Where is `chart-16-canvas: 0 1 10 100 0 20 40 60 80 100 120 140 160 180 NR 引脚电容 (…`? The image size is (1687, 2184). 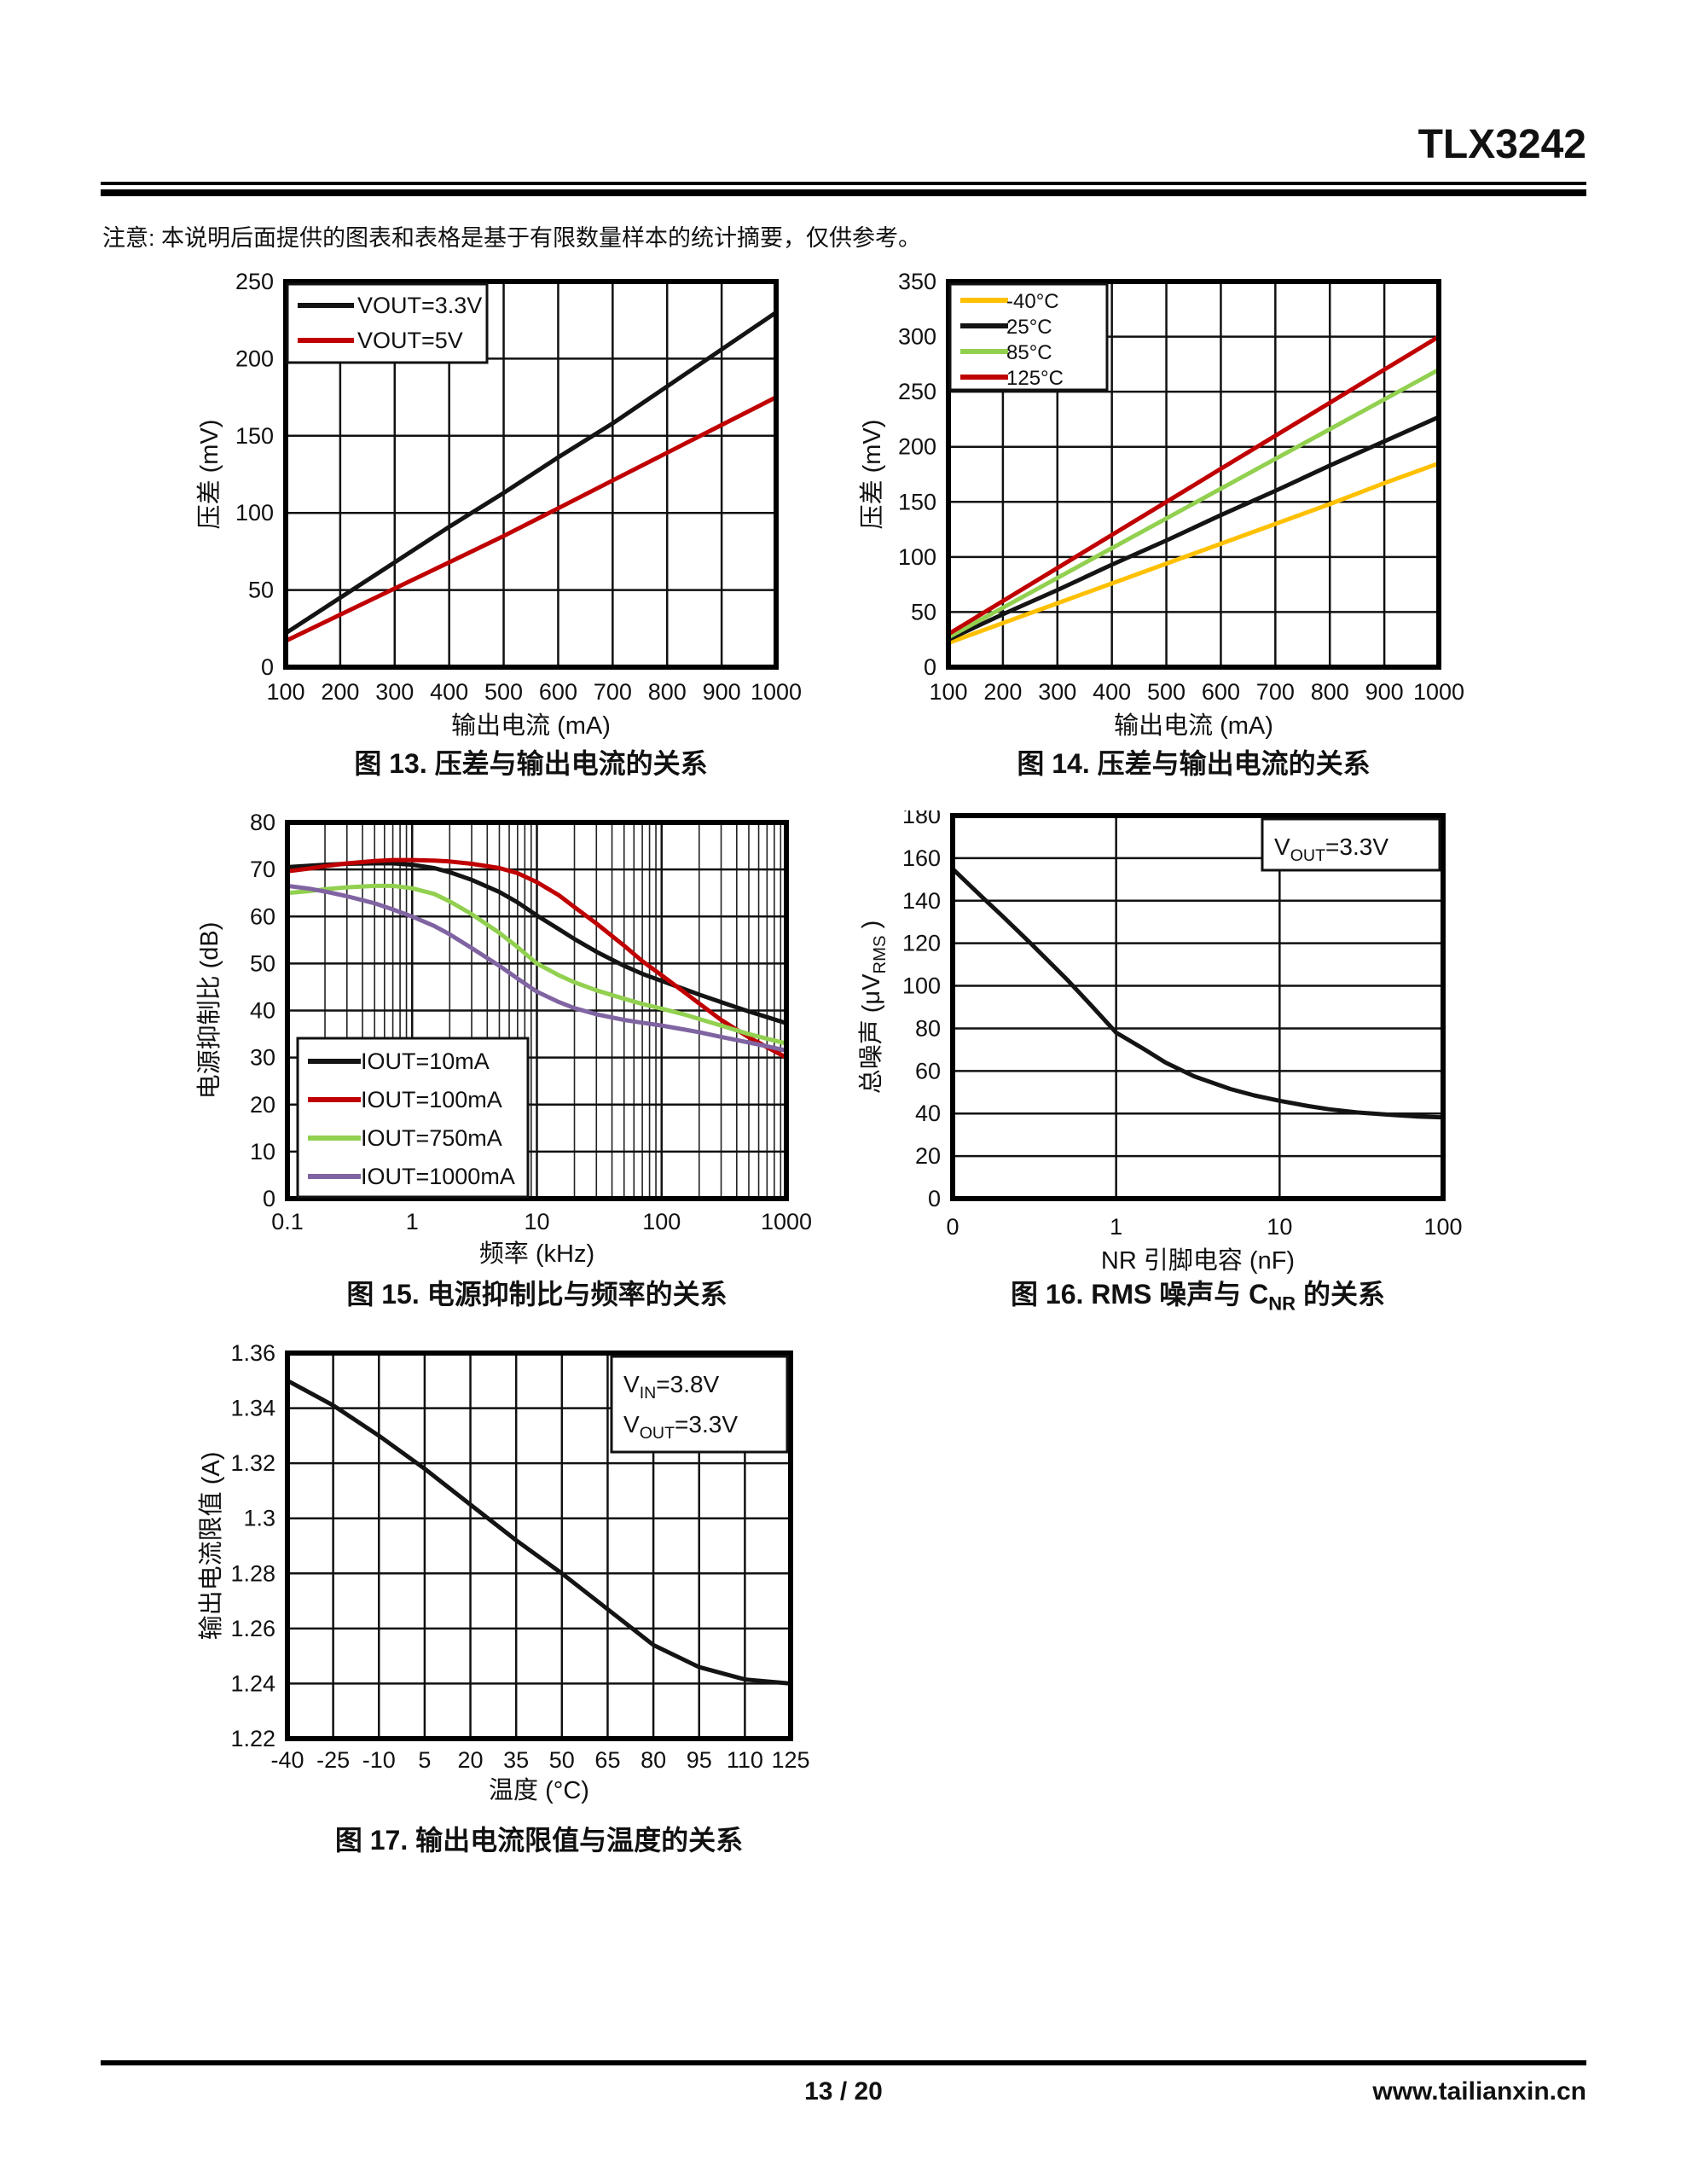
chart-16-canvas: 0 1 10 100 0 20 40 60 80 100 120 140 160 180 NR 引脚电容 (… is located at coordinates (1160, 1042).